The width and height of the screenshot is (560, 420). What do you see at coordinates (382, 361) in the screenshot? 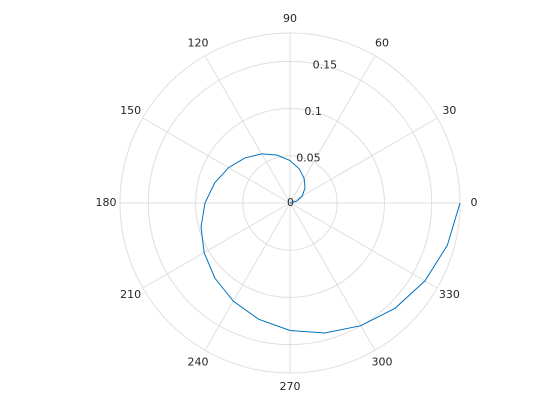
I see `theta-tick-label: 300` at bounding box center [382, 361].